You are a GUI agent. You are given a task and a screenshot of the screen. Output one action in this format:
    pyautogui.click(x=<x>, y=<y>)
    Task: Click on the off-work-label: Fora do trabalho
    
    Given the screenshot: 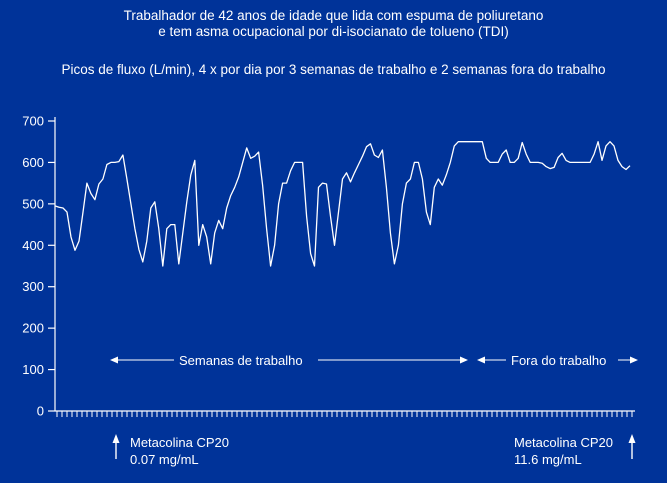 What is the action you would take?
    pyautogui.click(x=559, y=360)
    